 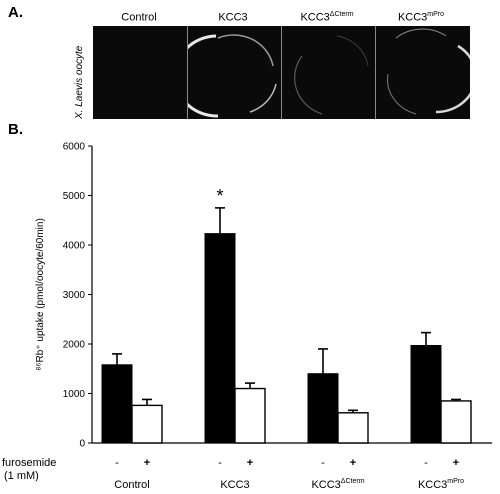 What do you see at coordinates (139, 72) in the screenshot?
I see `oocyte-image-control` at bounding box center [139, 72].